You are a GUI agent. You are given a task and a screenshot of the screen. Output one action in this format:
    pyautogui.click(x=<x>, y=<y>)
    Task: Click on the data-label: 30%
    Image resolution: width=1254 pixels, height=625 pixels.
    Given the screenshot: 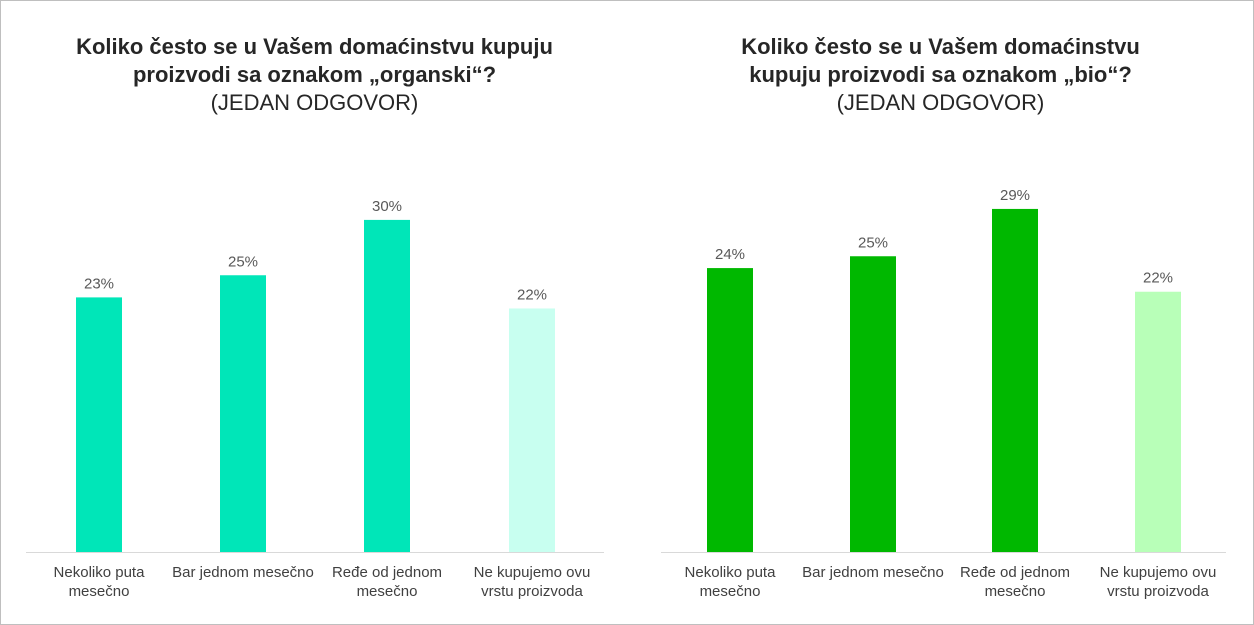 What is the action you would take?
    pyautogui.click(x=387, y=206)
    